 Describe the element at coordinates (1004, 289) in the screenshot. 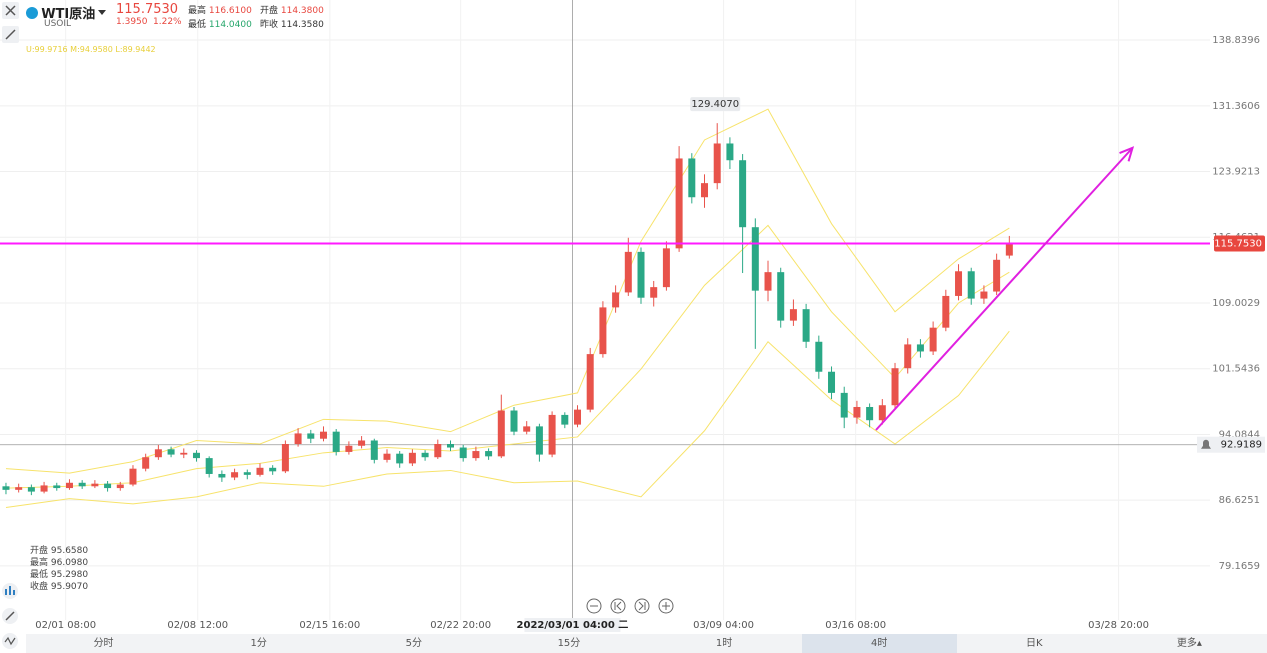

I see `trend-line` at that location.